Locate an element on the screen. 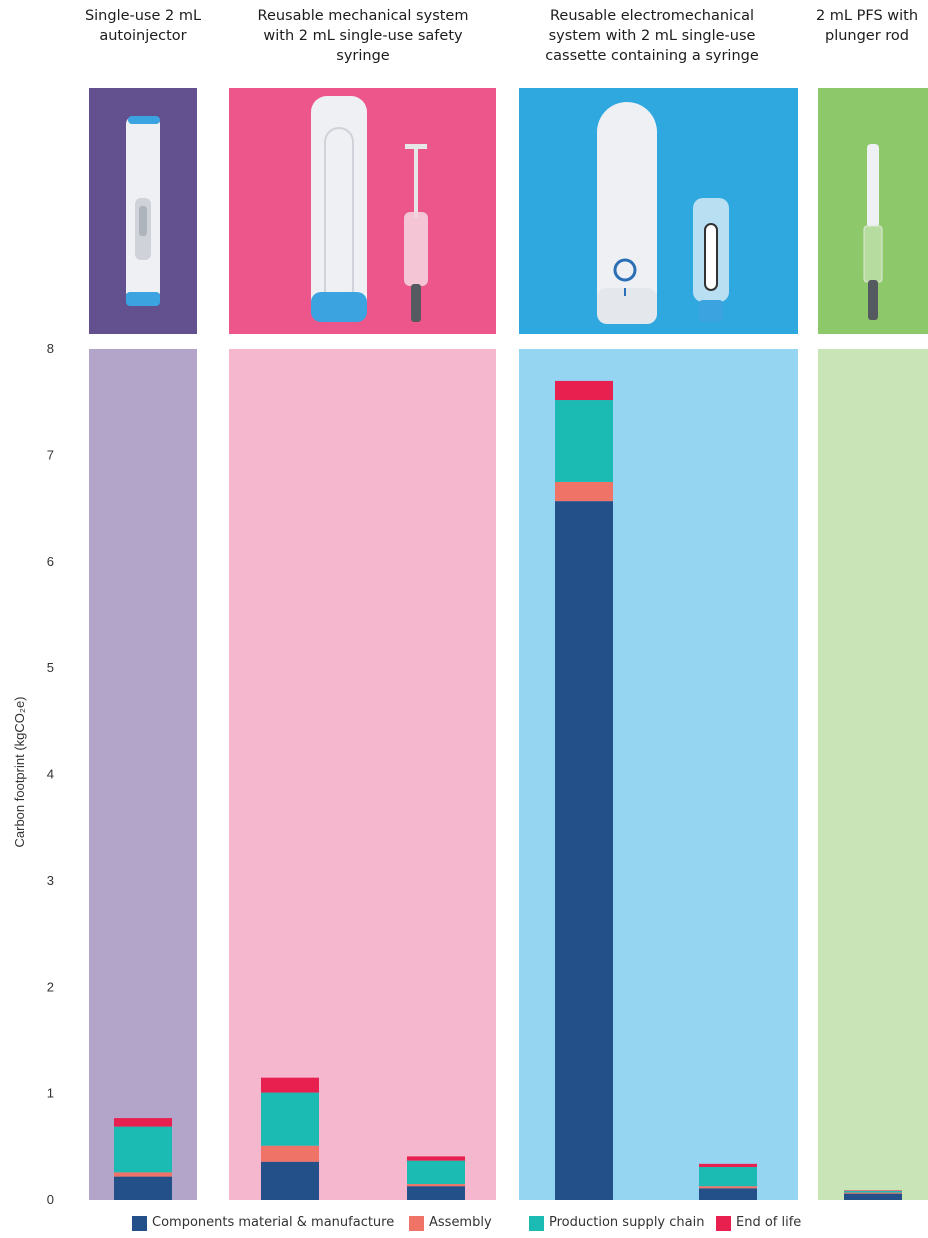 The height and width of the screenshot is (1238, 928). legend-label: End of life is located at coordinates (769, 1222).